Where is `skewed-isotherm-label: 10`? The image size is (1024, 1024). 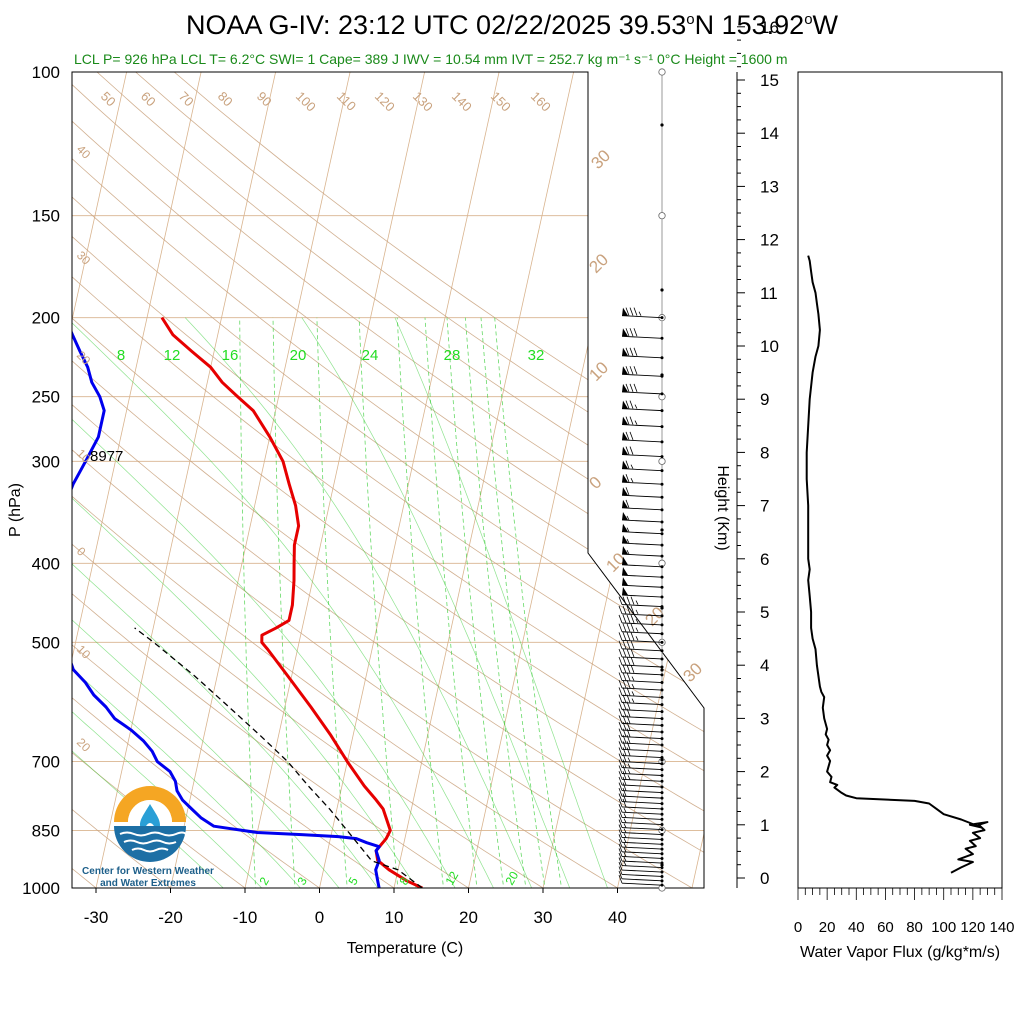
skewed-isotherm-label: 10 is located at coordinates (598, 371).